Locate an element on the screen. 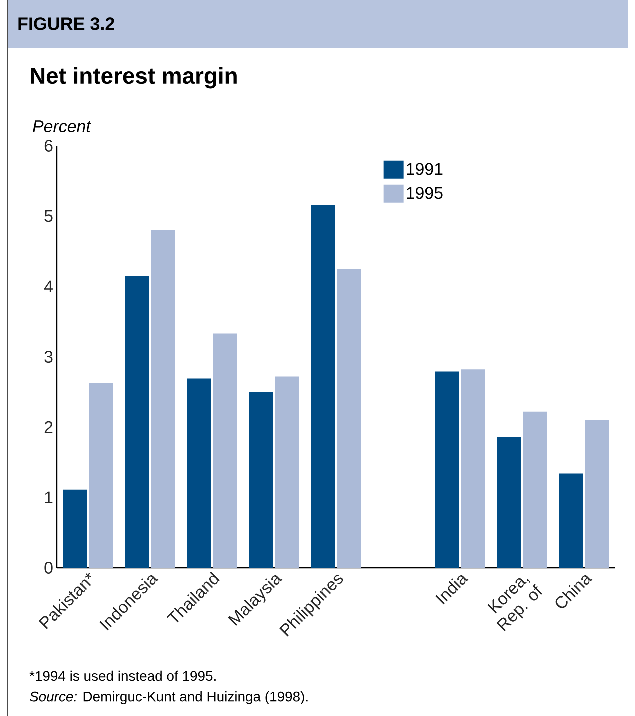 The image size is (635, 716). y-tick-label: 3 is located at coordinates (48, 357).